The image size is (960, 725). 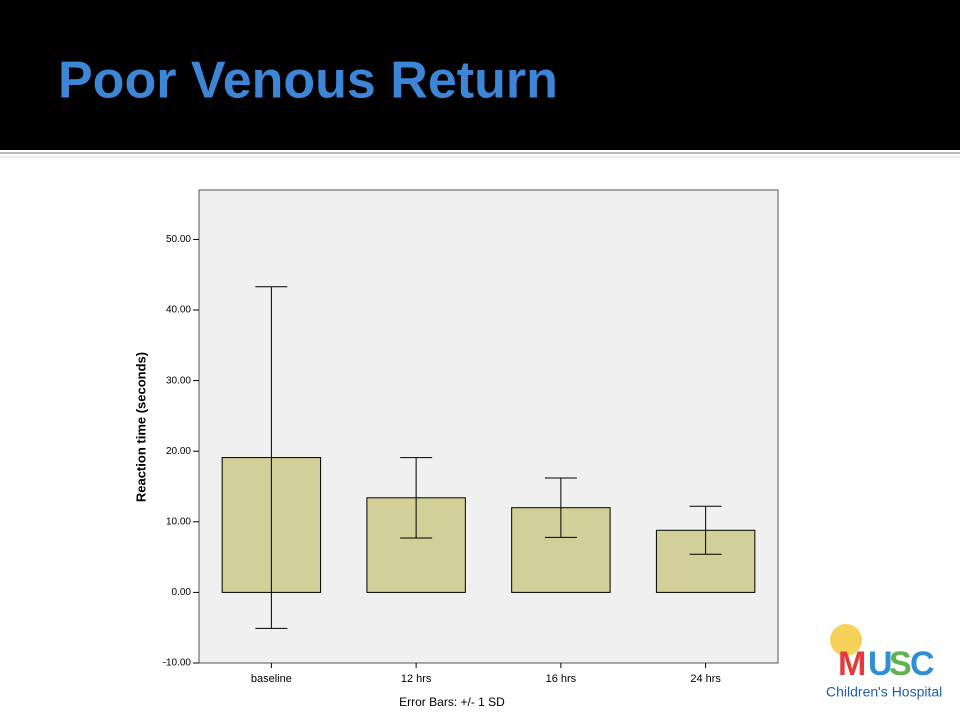 I want to click on x-tick-label: 24 hrs, so click(x=705, y=679).